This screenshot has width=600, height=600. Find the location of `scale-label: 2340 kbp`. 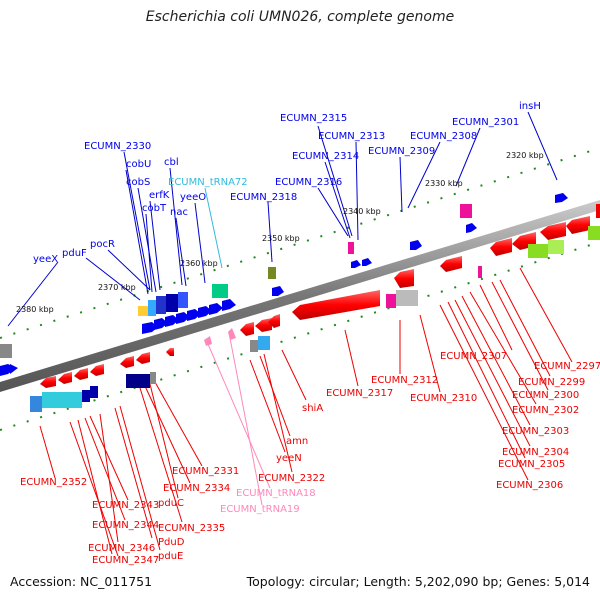

scale-label: 2340 kbp is located at coordinates (362, 211).